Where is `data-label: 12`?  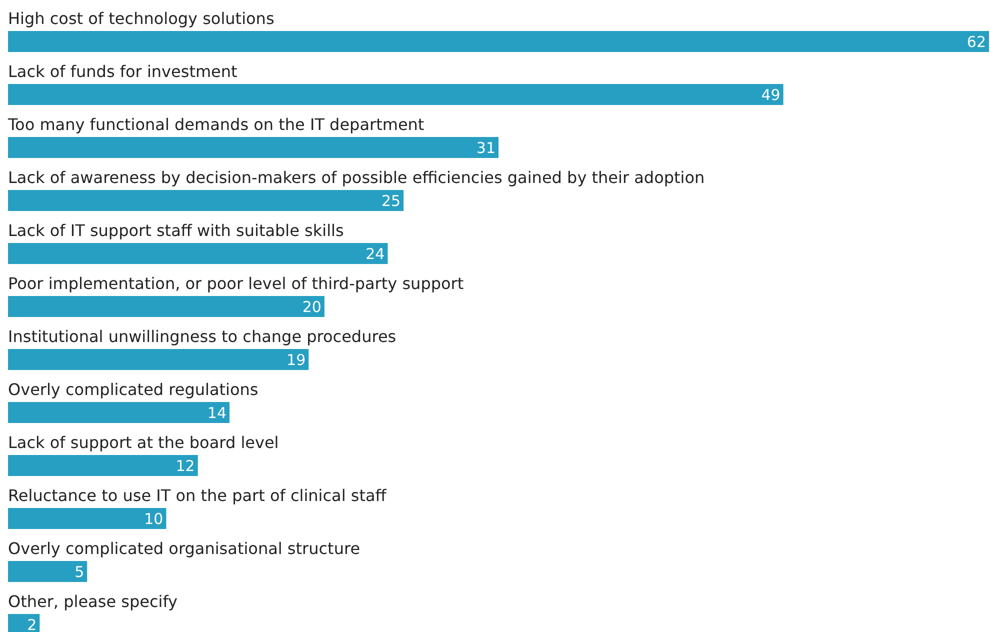 data-label: 12 is located at coordinates (185, 466).